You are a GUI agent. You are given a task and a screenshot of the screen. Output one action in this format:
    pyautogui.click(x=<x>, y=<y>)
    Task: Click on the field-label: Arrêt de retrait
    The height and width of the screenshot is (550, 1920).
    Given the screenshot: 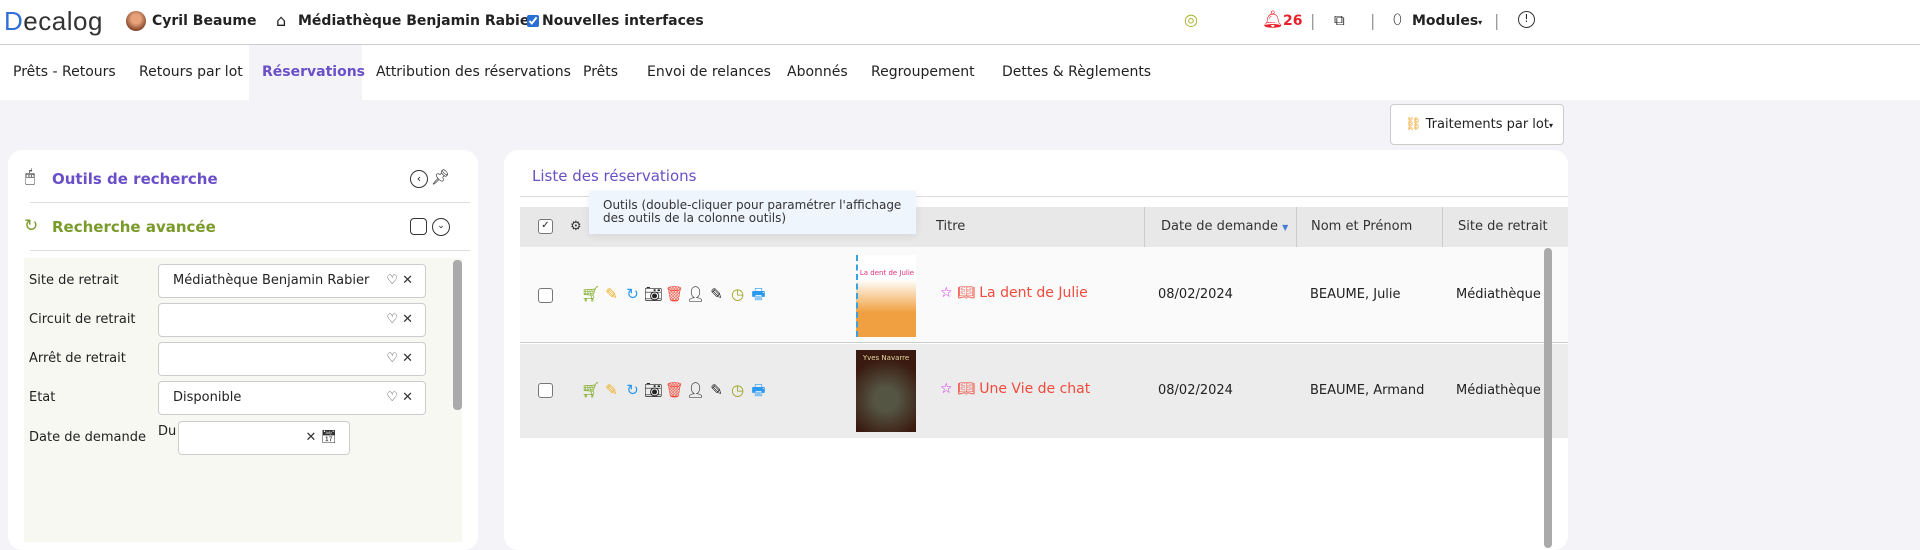 What is the action you would take?
    pyautogui.click(x=77, y=358)
    